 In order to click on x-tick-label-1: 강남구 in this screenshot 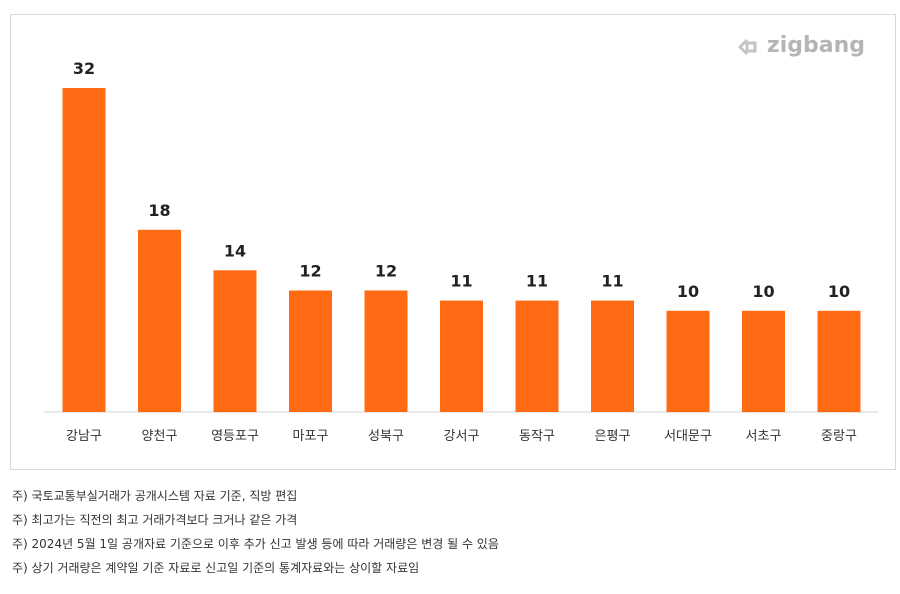, I will do `click(84, 436)`.